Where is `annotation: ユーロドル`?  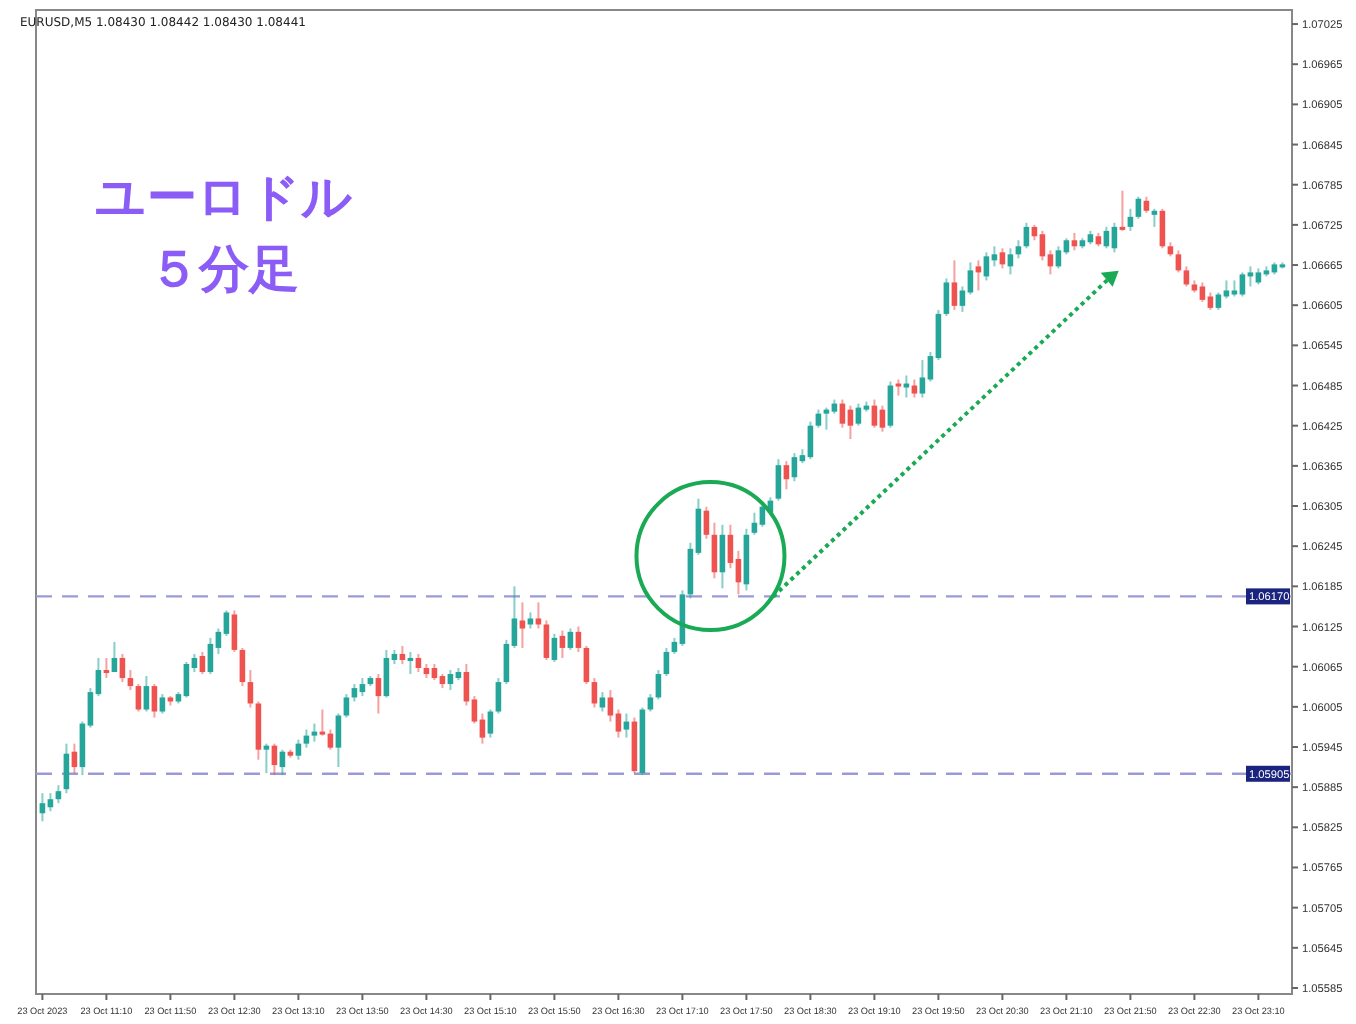 annotation: ユーロドル is located at coordinates (224, 197).